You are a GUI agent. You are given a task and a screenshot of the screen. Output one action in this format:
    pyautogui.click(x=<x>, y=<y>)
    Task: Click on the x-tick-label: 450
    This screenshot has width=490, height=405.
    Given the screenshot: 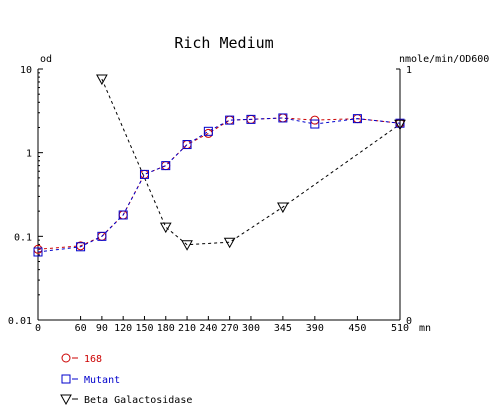 What is the action you would take?
    pyautogui.click(x=357, y=328)
    